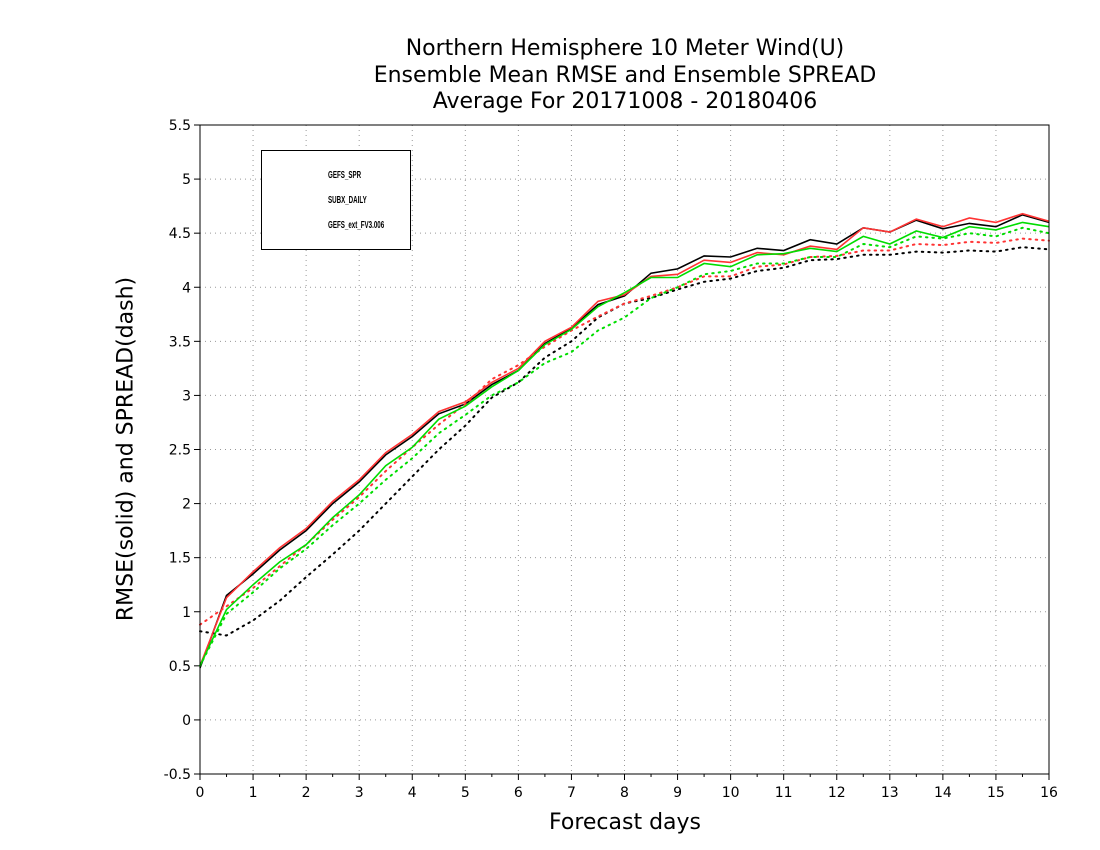 The image size is (1100, 850). I want to click on x-tick-label: 8, so click(624, 793).